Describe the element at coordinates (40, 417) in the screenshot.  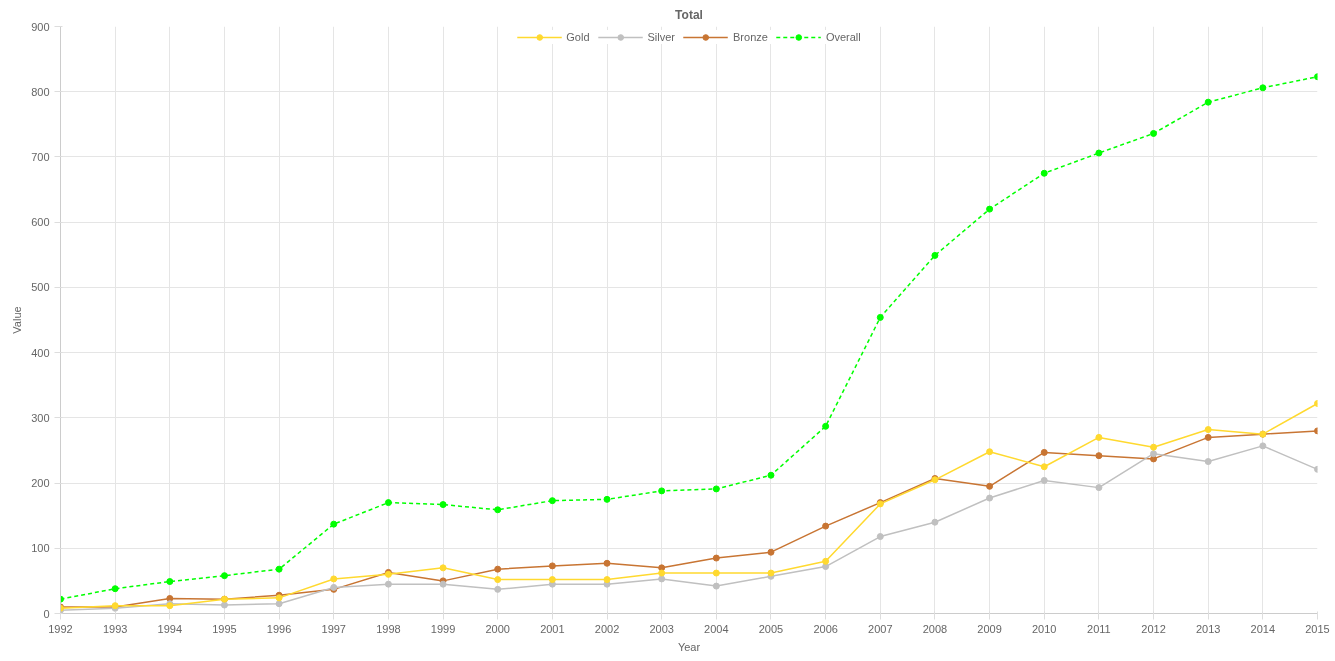
I see `y-tick-label: 300` at that location.